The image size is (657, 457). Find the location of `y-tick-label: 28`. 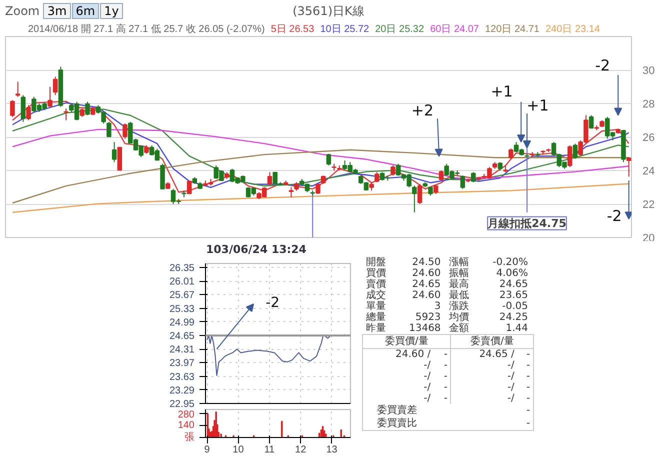

y-tick-label: 28 is located at coordinates (648, 104).